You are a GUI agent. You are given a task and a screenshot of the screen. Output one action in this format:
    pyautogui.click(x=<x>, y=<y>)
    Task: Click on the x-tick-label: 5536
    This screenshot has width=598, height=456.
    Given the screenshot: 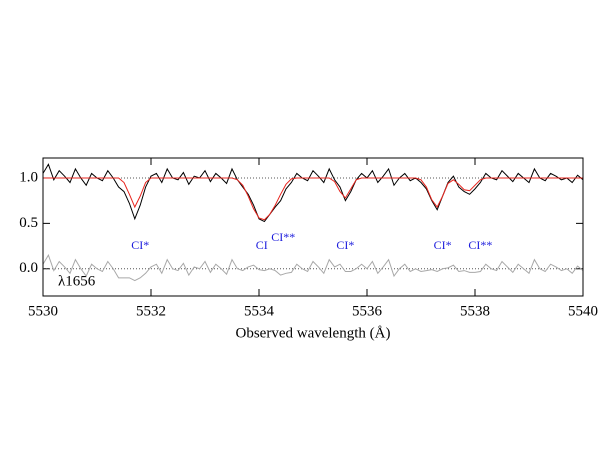 What is the action you would take?
    pyautogui.click(x=367, y=311)
    